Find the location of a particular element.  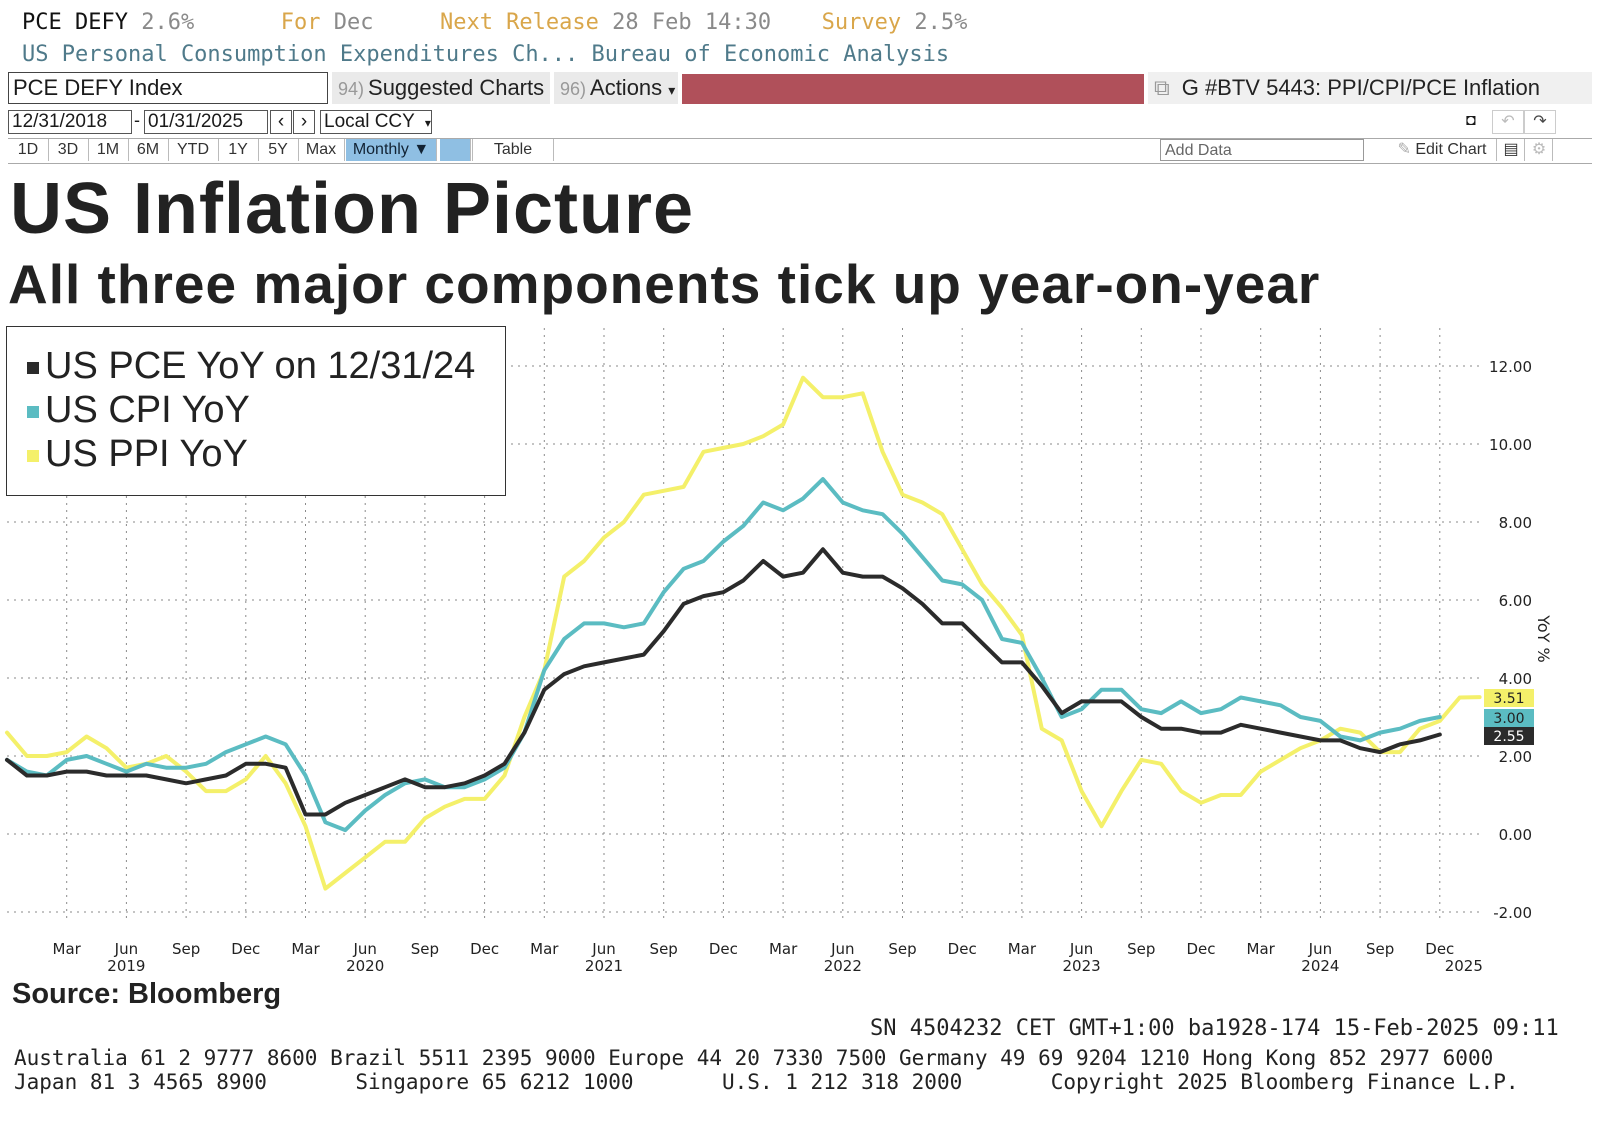

x-tick-year: 2025 is located at coordinates (1464, 966).